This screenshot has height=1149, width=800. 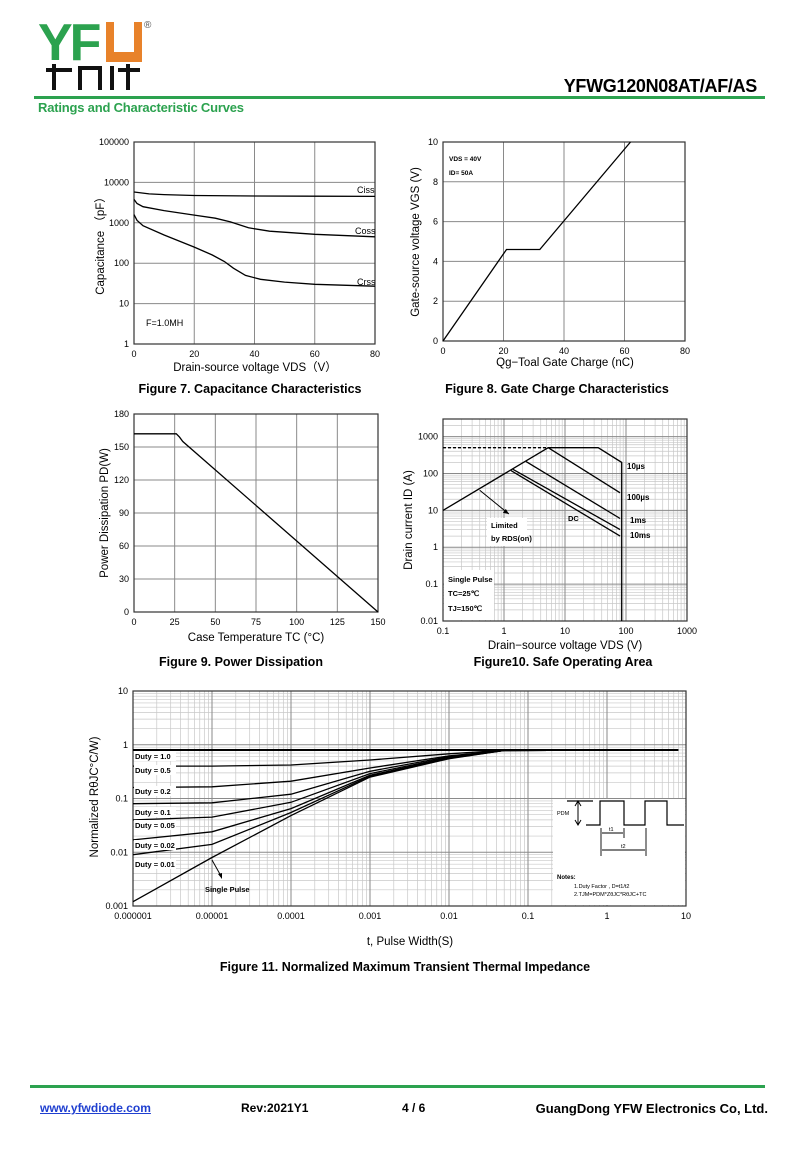 I want to click on annotation: ID= 50A, so click(x=461, y=173).